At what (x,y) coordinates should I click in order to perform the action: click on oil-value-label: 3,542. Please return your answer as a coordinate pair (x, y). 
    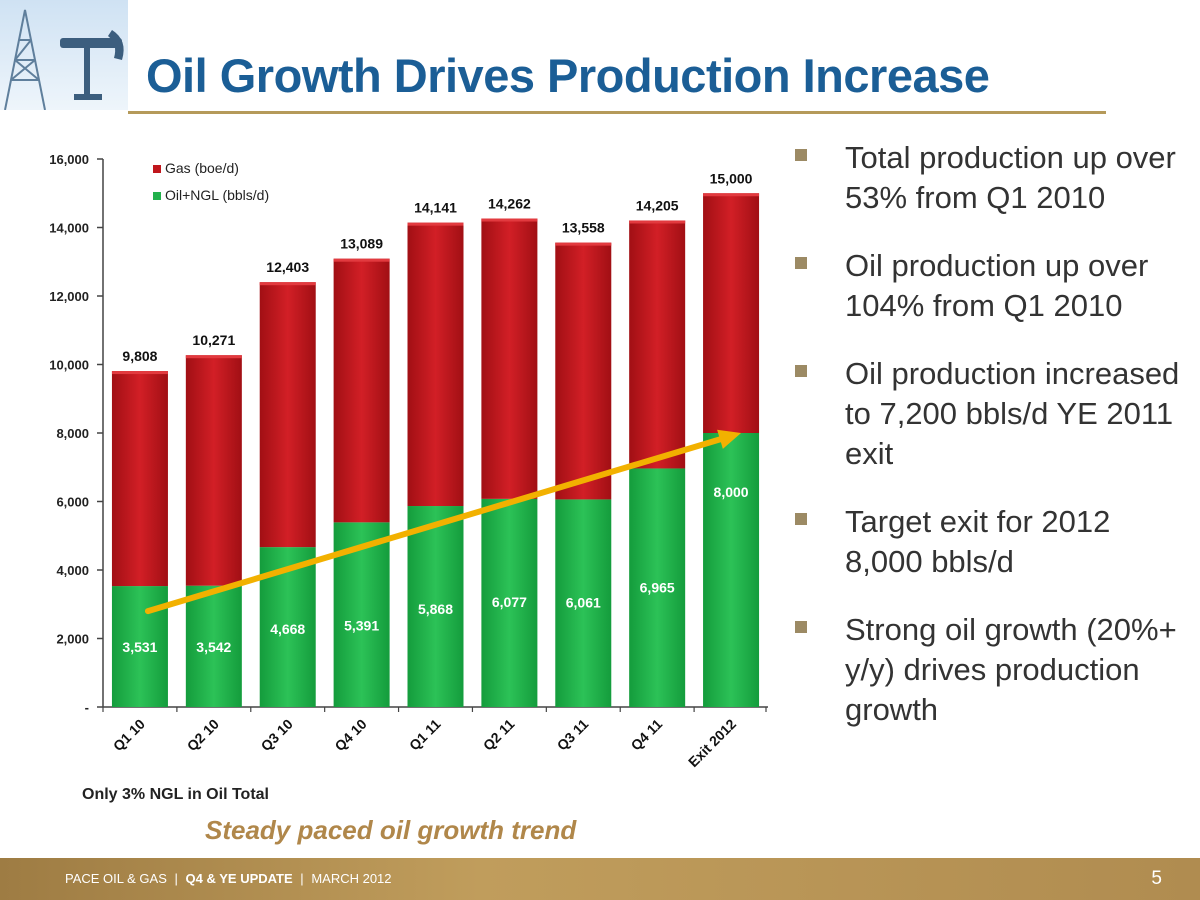
    Looking at the image, I should click on (213, 647).